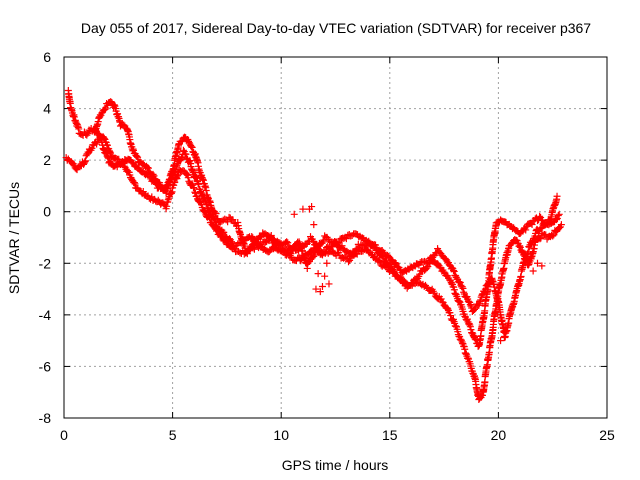 The width and height of the screenshot is (640, 480). What do you see at coordinates (47, 160) in the screenshot?
I see `y-tick-label: 2` at bounding box center [47, 160].